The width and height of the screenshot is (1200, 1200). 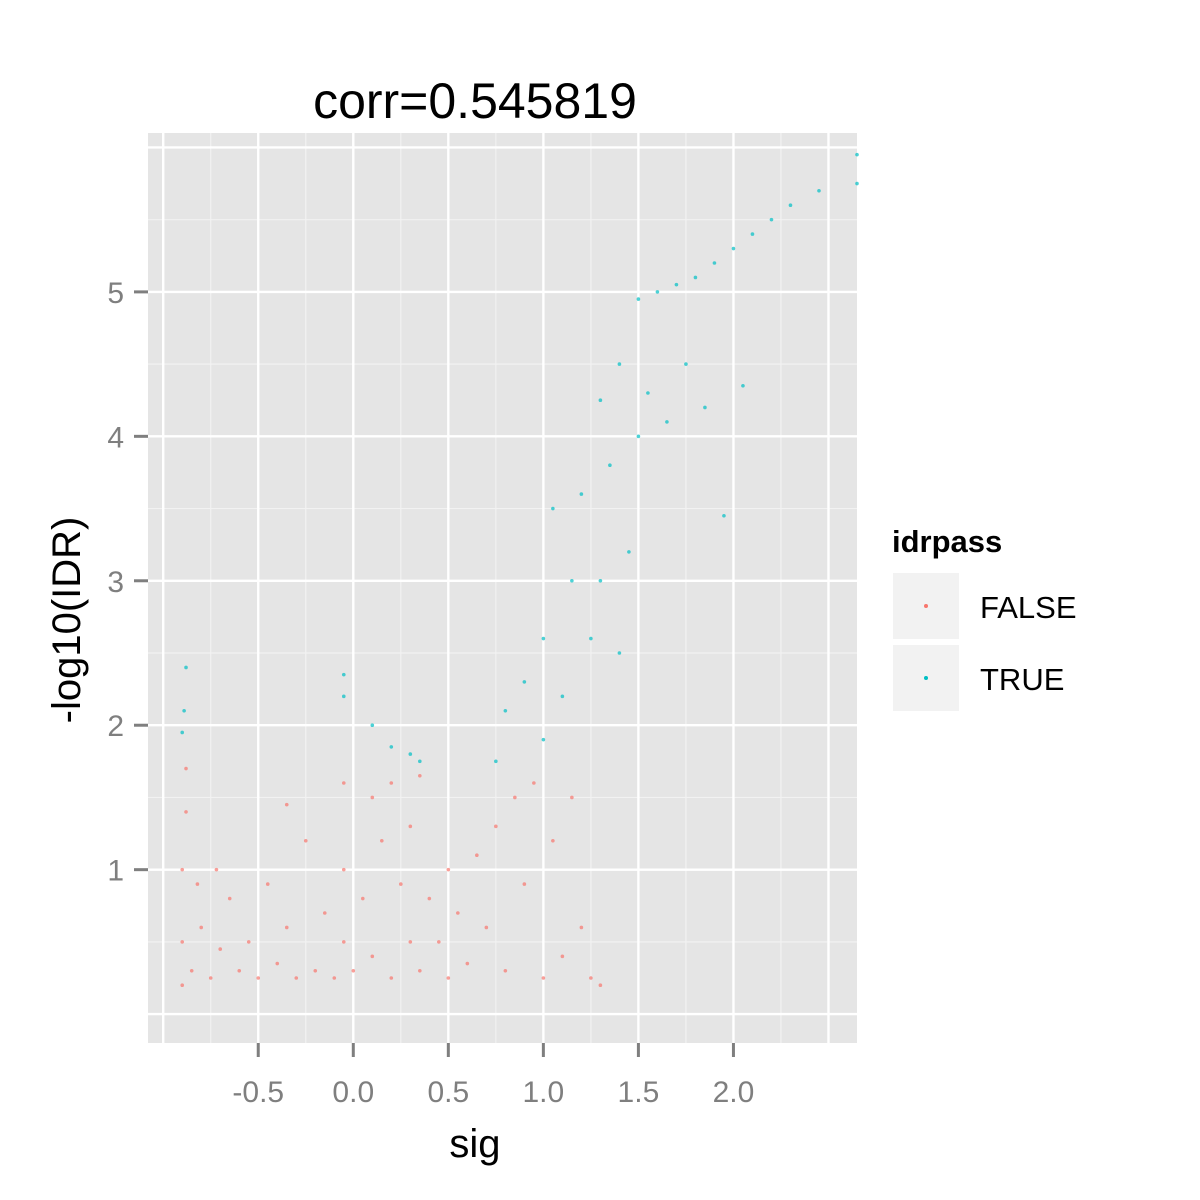 I want to click on y-tick-label: 1, so click(x=115, y=871).